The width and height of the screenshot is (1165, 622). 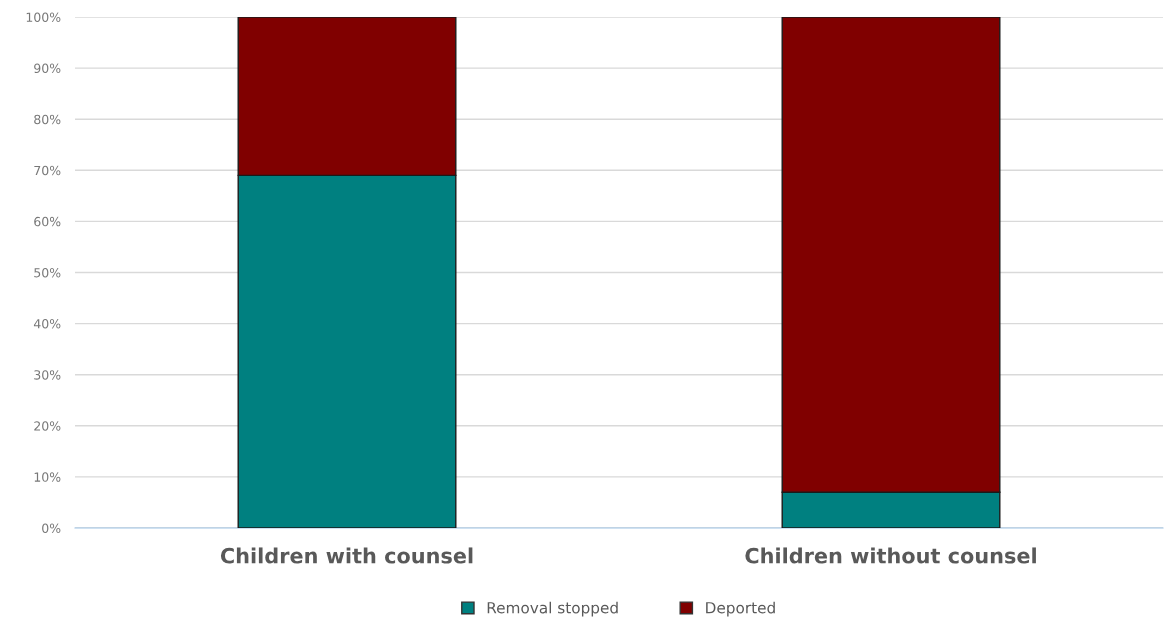 I want to click on y-tick-label: 90%, so click(x=47, y=68).